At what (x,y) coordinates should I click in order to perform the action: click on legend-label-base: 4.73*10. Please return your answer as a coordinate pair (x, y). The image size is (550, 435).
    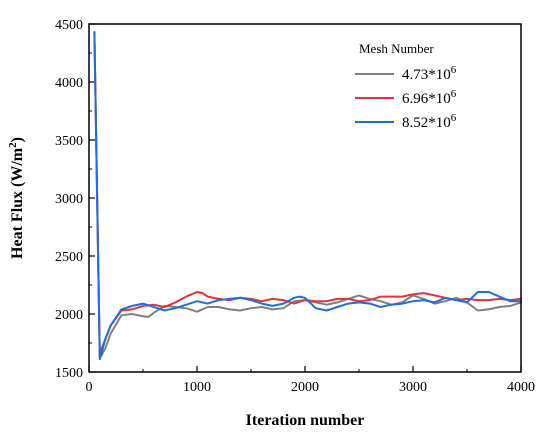
    Looking at the image, I should click on (426, 75).